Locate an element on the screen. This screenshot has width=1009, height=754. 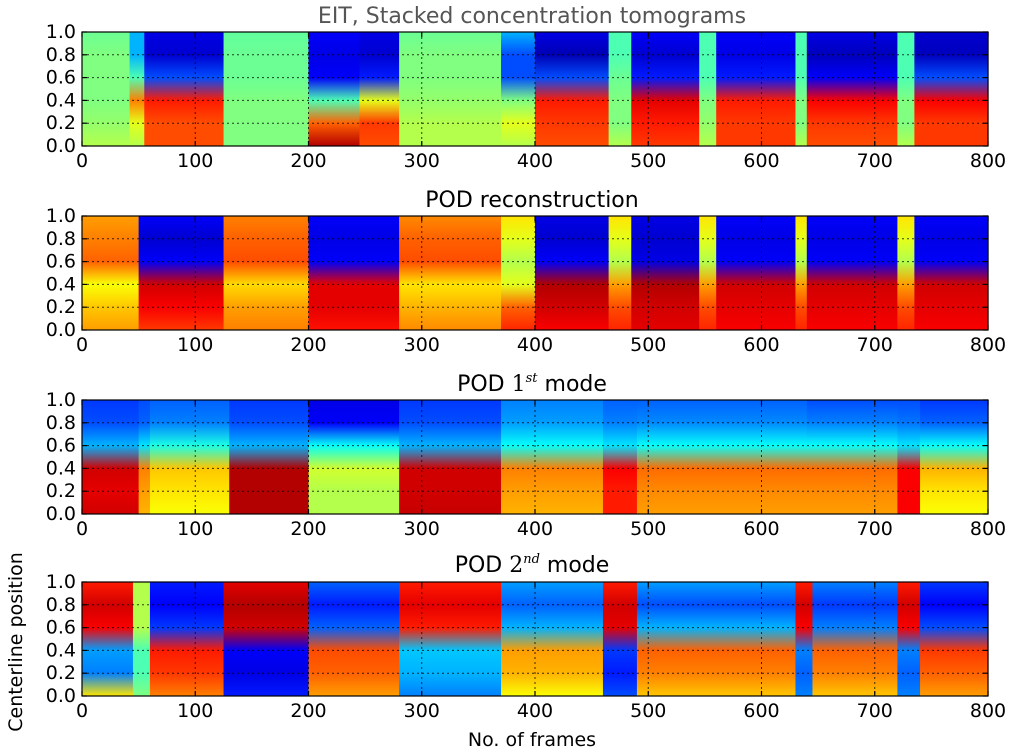
title-prefix: POD is located at coordinates (482, 565).